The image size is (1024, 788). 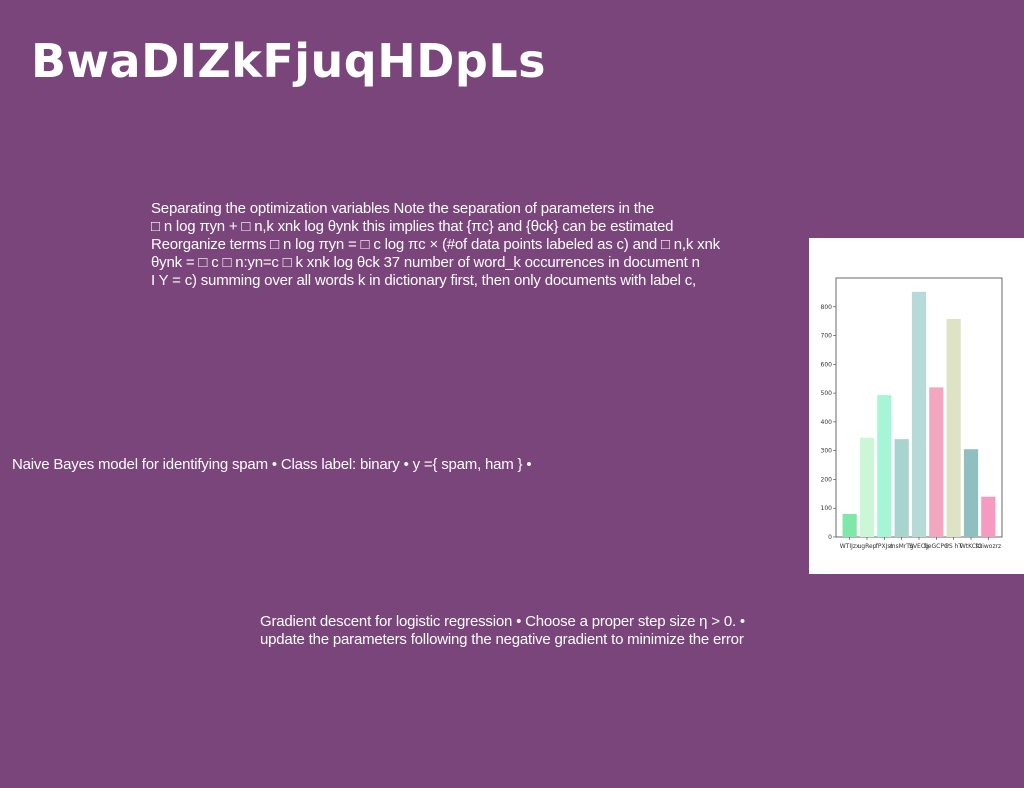 What do you see at coordinates (936, 546) in the screenshot?
I see `x-tick-label: fjeGCPG` at bounding box center [936, 546].